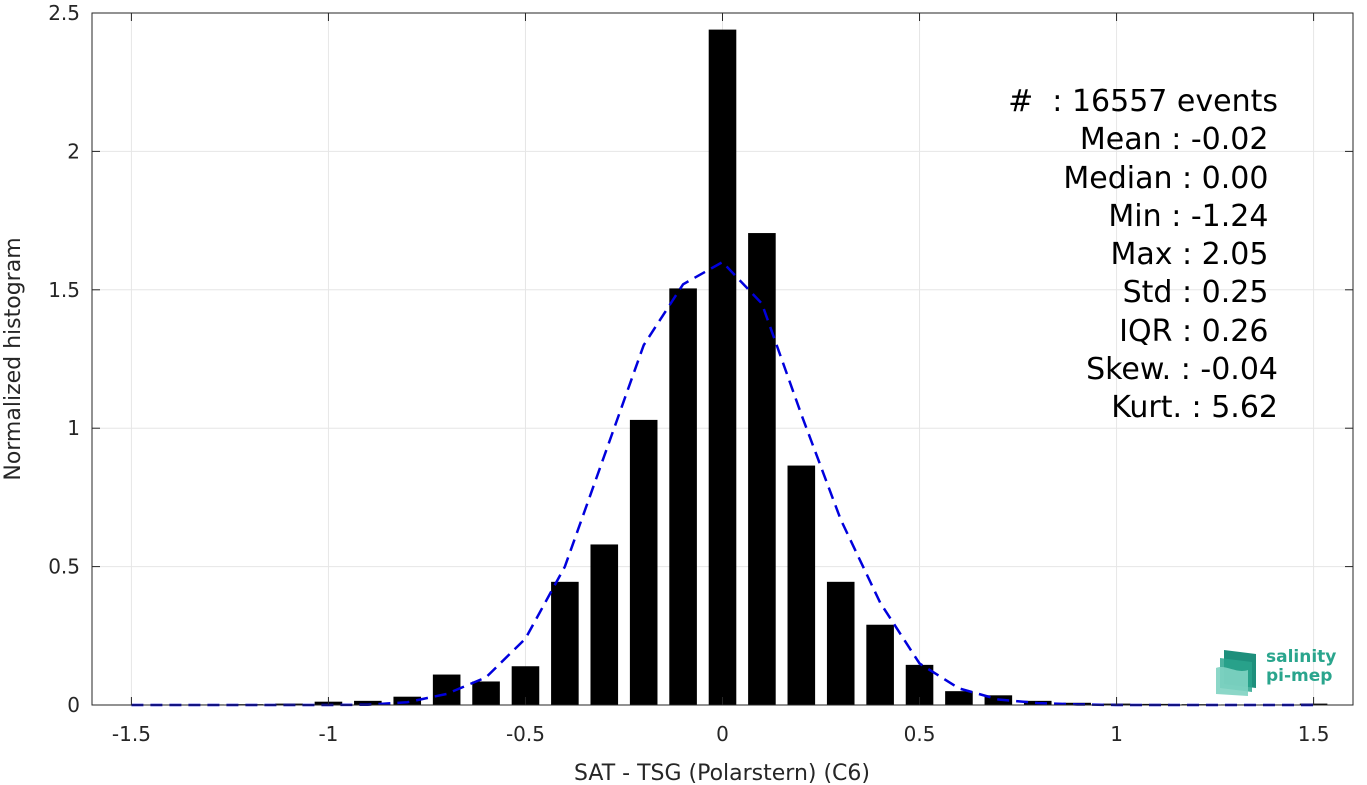 The image size is (1367, 785). Describe the element at coordinates (1170, 178) in the screenshot. I see `stat-median: Median : 0.00` at that location.